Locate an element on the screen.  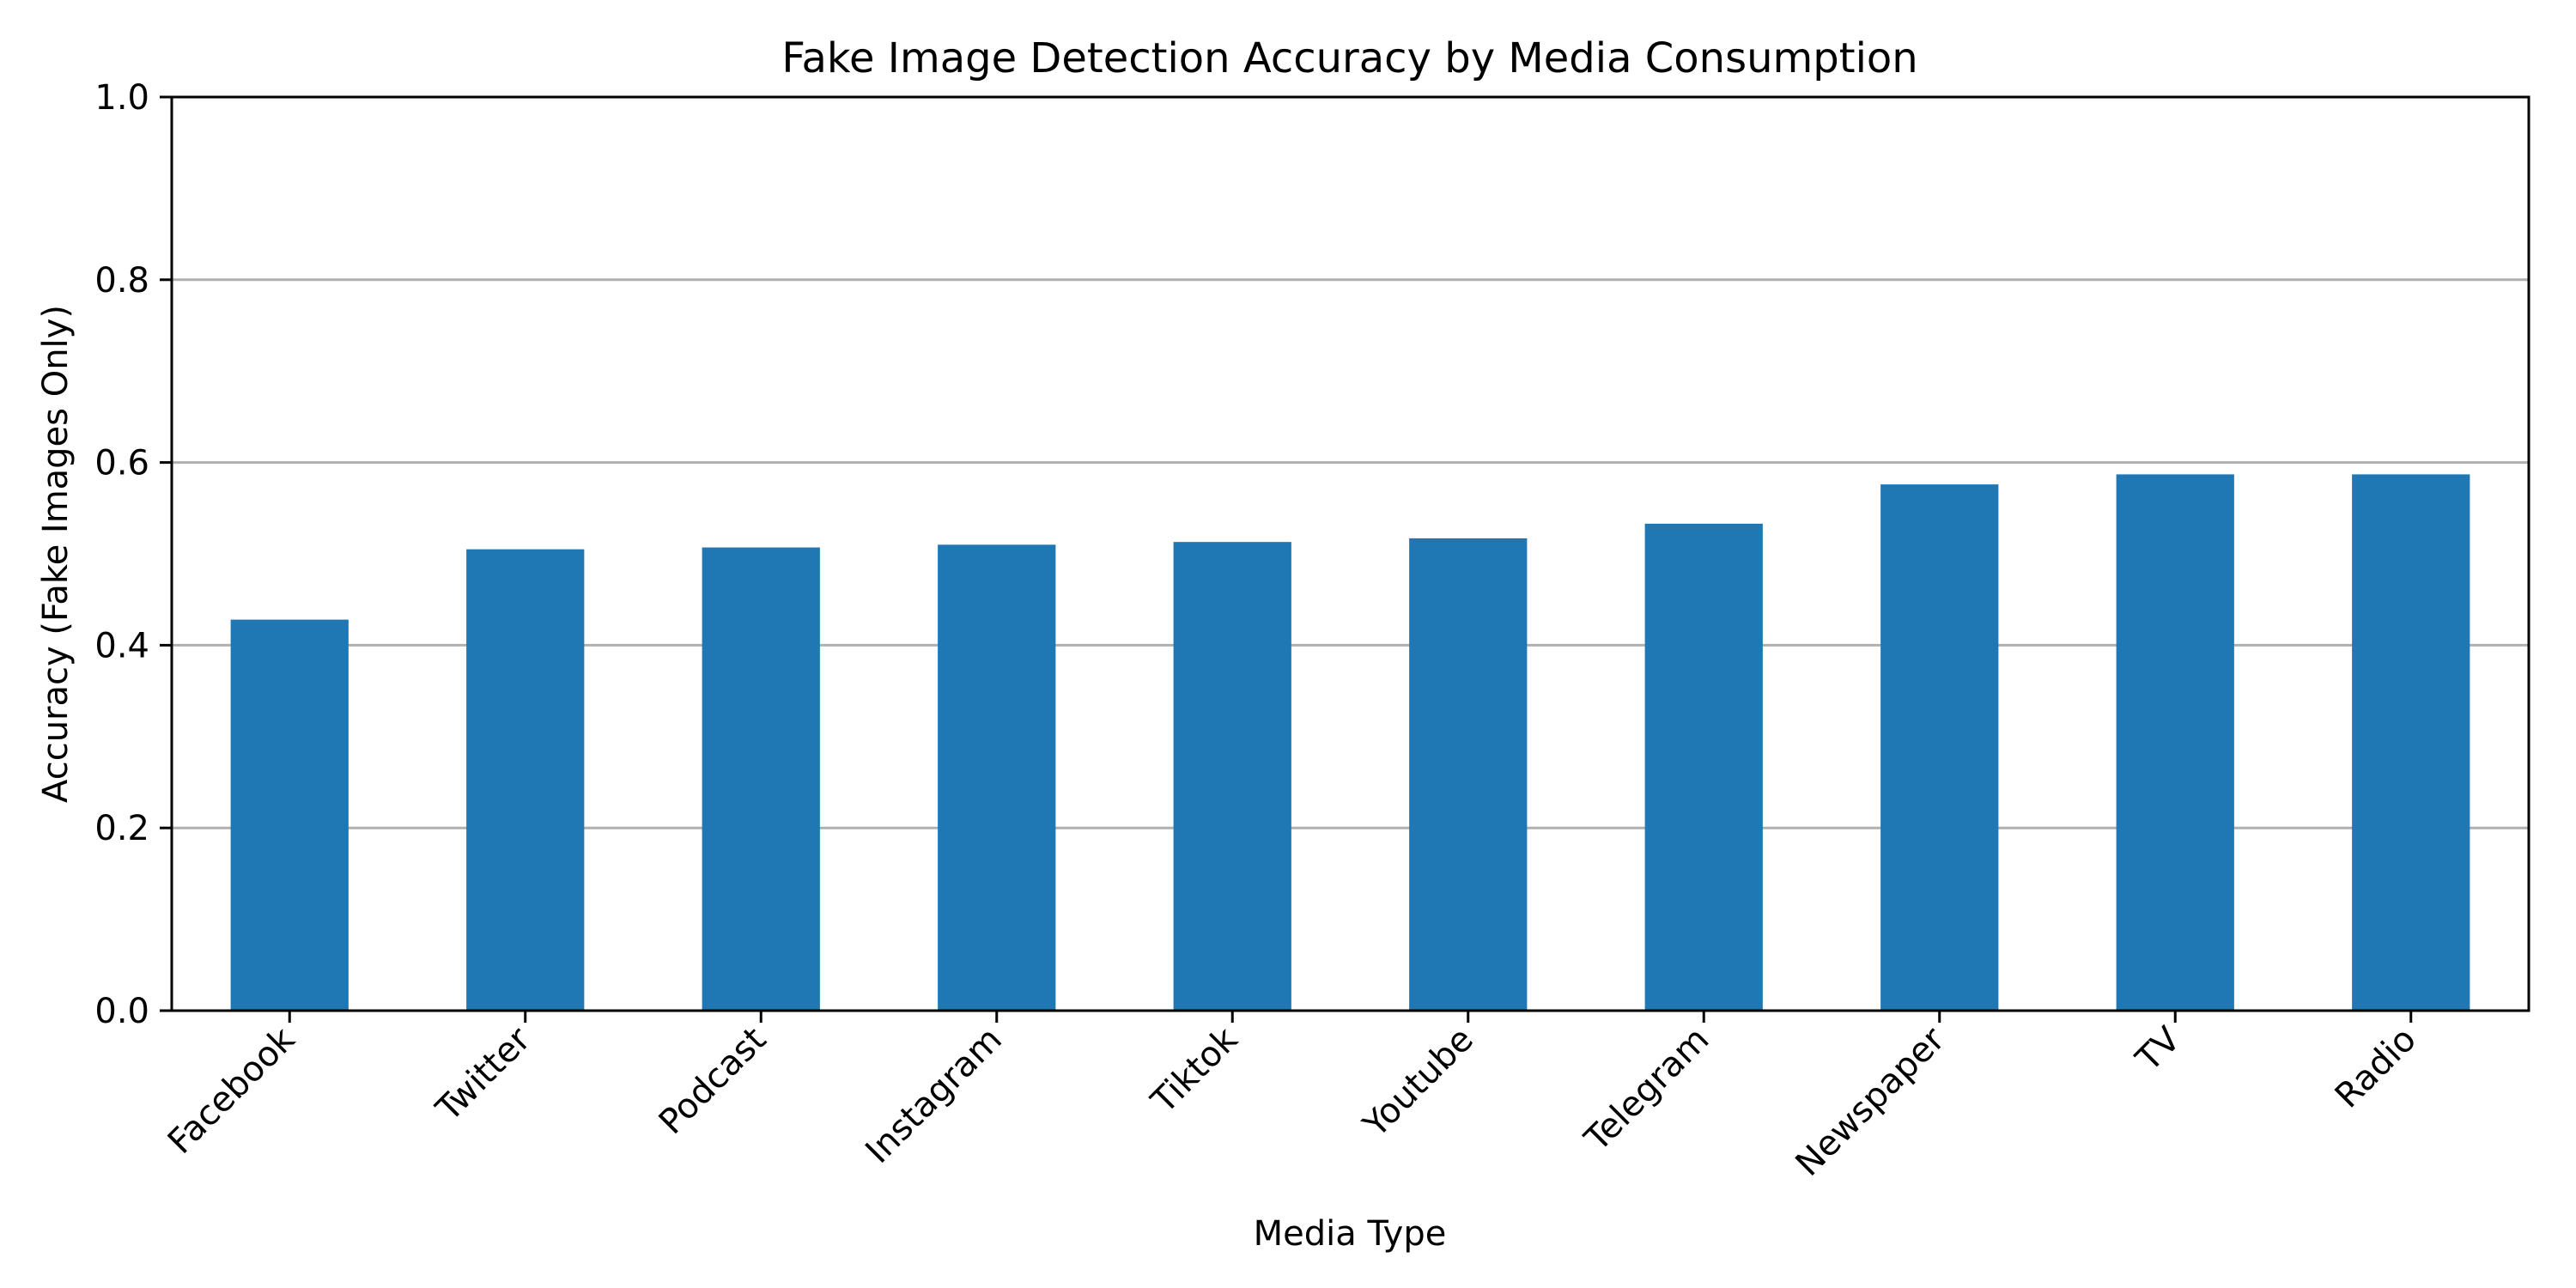
y-tick-label: 0.6 is located at coordinates (122, 463).